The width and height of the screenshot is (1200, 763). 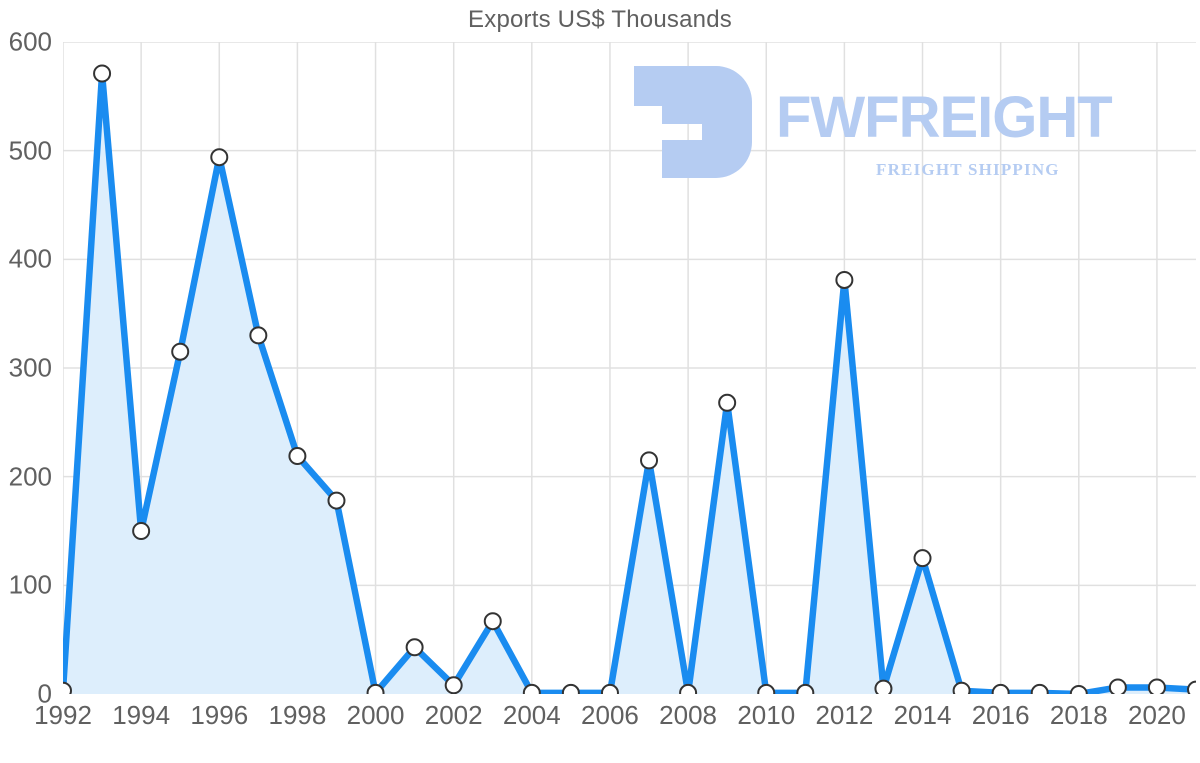 What do you see at coordinates (531, 715) in the screenshot?
I see `x-axis-tick-label: 2004` at bounding box center [531, 715].